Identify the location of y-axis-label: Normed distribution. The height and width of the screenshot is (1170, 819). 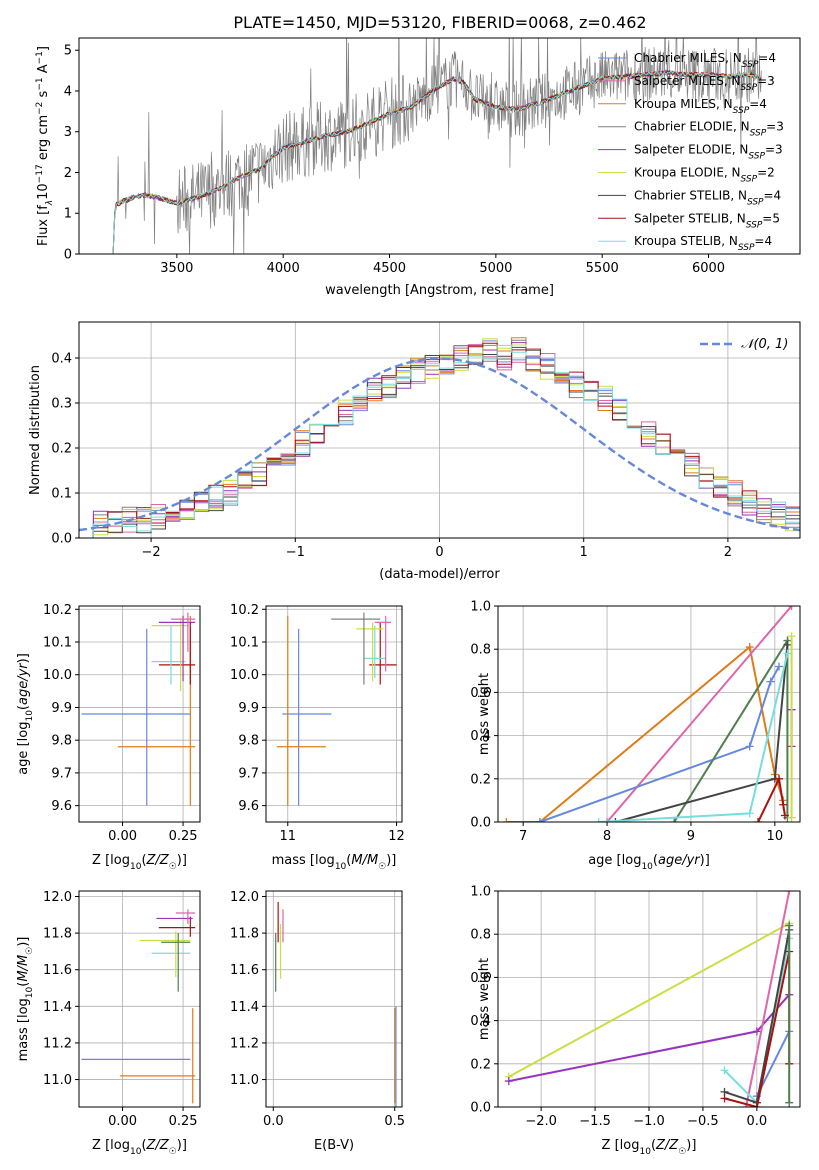
(35, 430).